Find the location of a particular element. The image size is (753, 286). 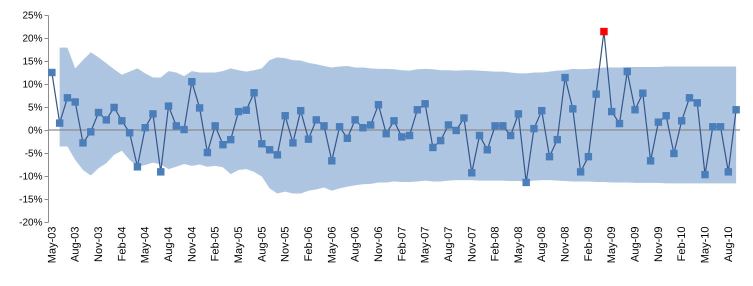

x-tick-label: May-07 is located at coordinates (426, 245).